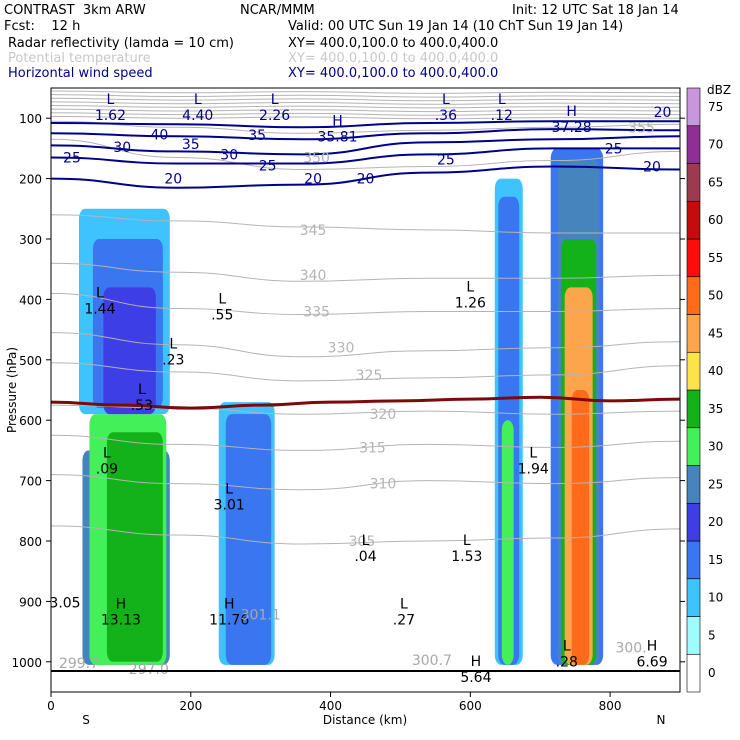  What do you see at coordinates (652, 647) in the screenshot?
I see `center-marker: H` at bounding box center [652, 647].